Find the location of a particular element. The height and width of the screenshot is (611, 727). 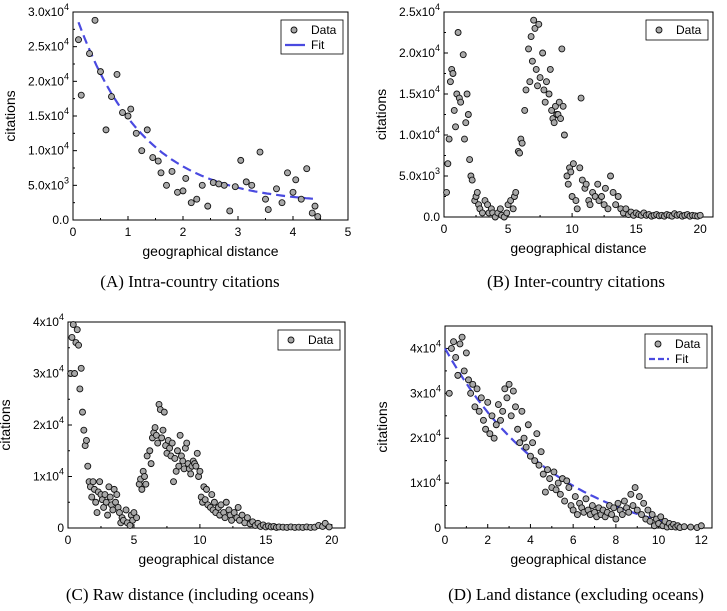

chart-d-legend-fit-label: Fit is located at coordinates (682, 359).